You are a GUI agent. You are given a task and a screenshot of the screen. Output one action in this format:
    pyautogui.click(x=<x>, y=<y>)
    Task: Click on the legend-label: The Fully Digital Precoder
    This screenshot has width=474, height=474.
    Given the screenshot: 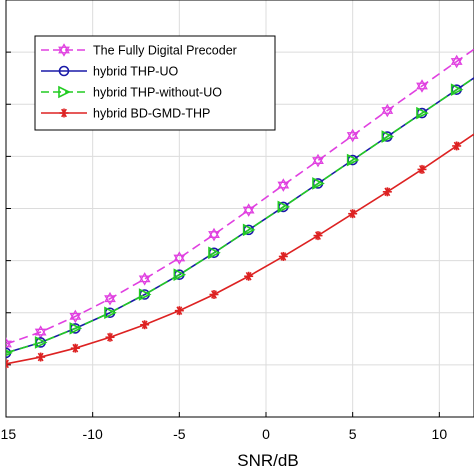 What is the action you would take?
    pyautogui.click(x=165, y=51)
    